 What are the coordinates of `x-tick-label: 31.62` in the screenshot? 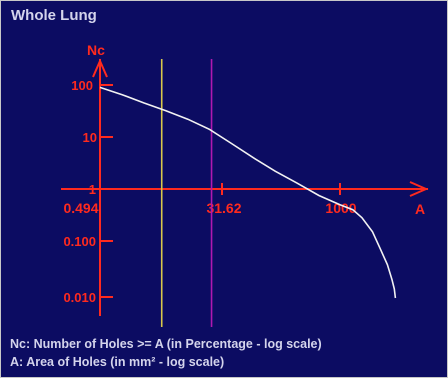 It's located at (223, 208).